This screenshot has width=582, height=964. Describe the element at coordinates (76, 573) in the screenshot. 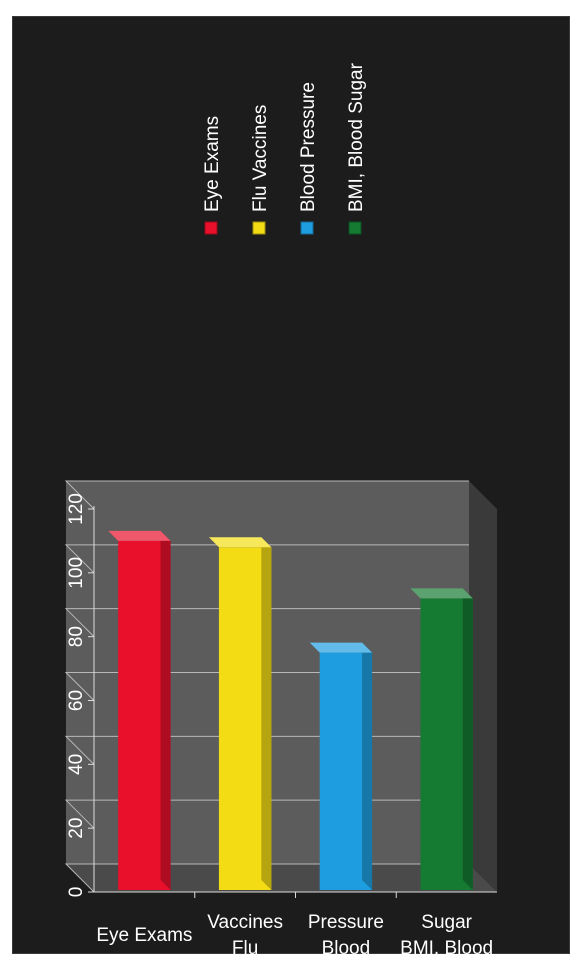

I see `y-tick-label: 100` at that location.